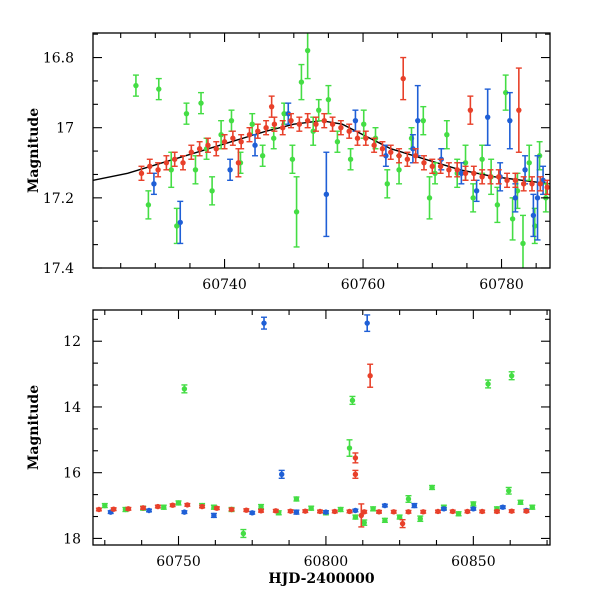 This screenshot has width=600, height=604. I want to click on x-tick-label: 60750, so click(178, 562).